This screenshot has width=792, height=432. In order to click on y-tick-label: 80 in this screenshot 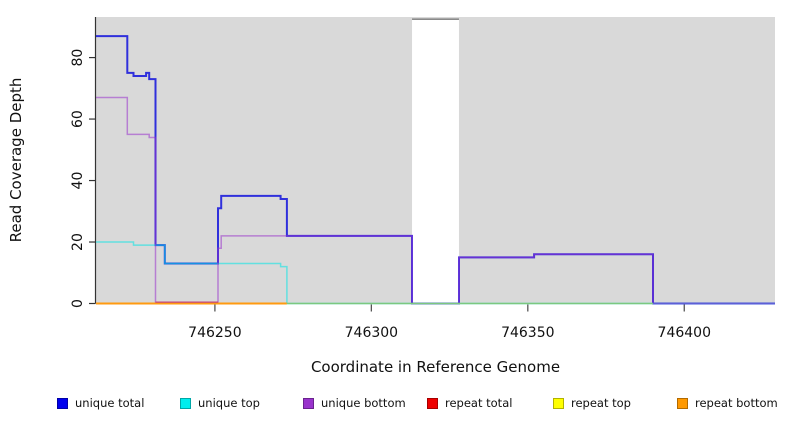, I will do `click(78, 58)`.